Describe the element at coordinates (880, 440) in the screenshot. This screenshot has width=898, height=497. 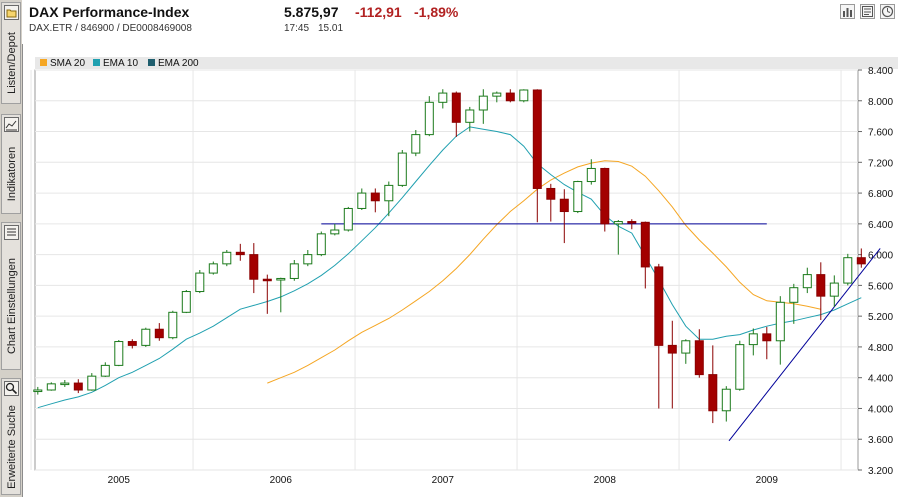
I see `y-tick-label: 3.600` at that location.